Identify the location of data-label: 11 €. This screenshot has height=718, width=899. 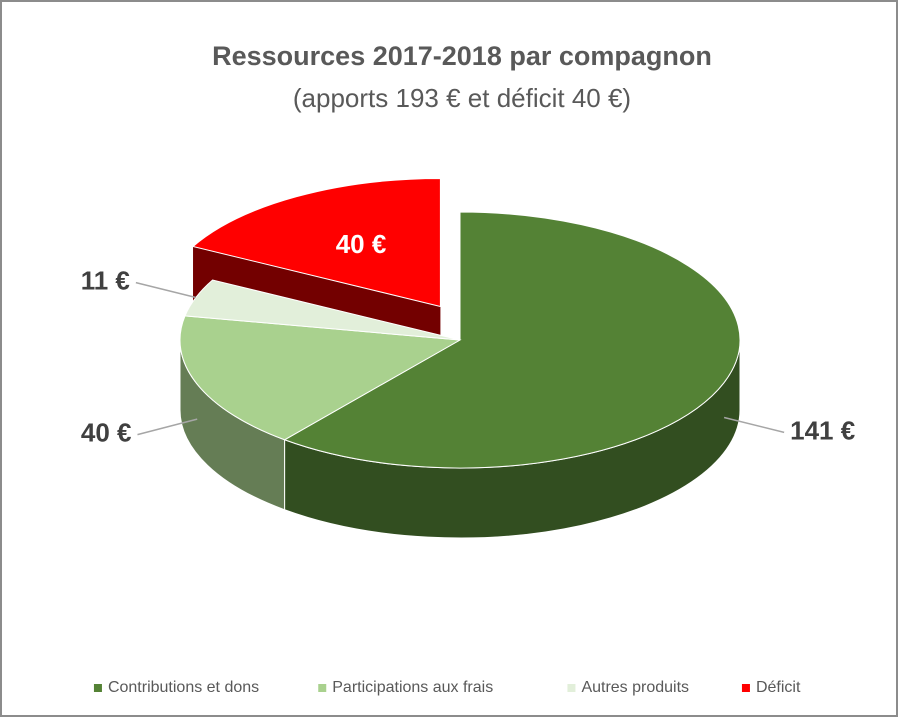
(105, 280).